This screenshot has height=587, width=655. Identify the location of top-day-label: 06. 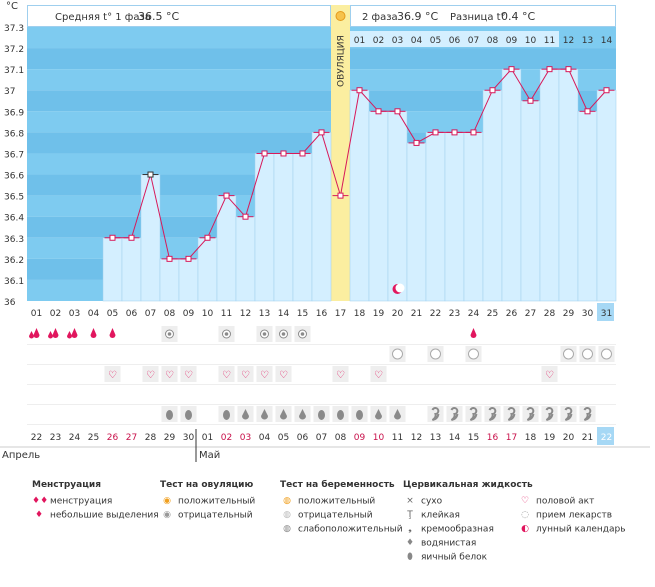
(455, 41).